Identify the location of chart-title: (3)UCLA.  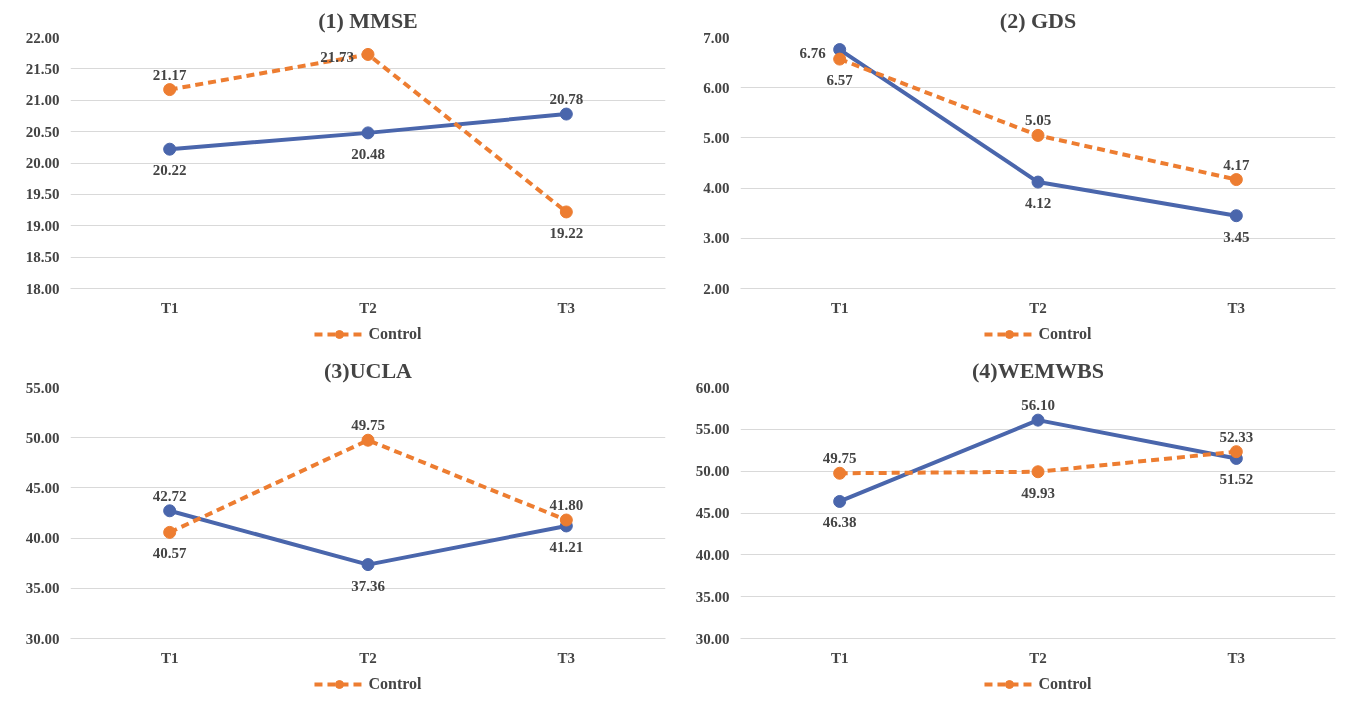
(368, 370).